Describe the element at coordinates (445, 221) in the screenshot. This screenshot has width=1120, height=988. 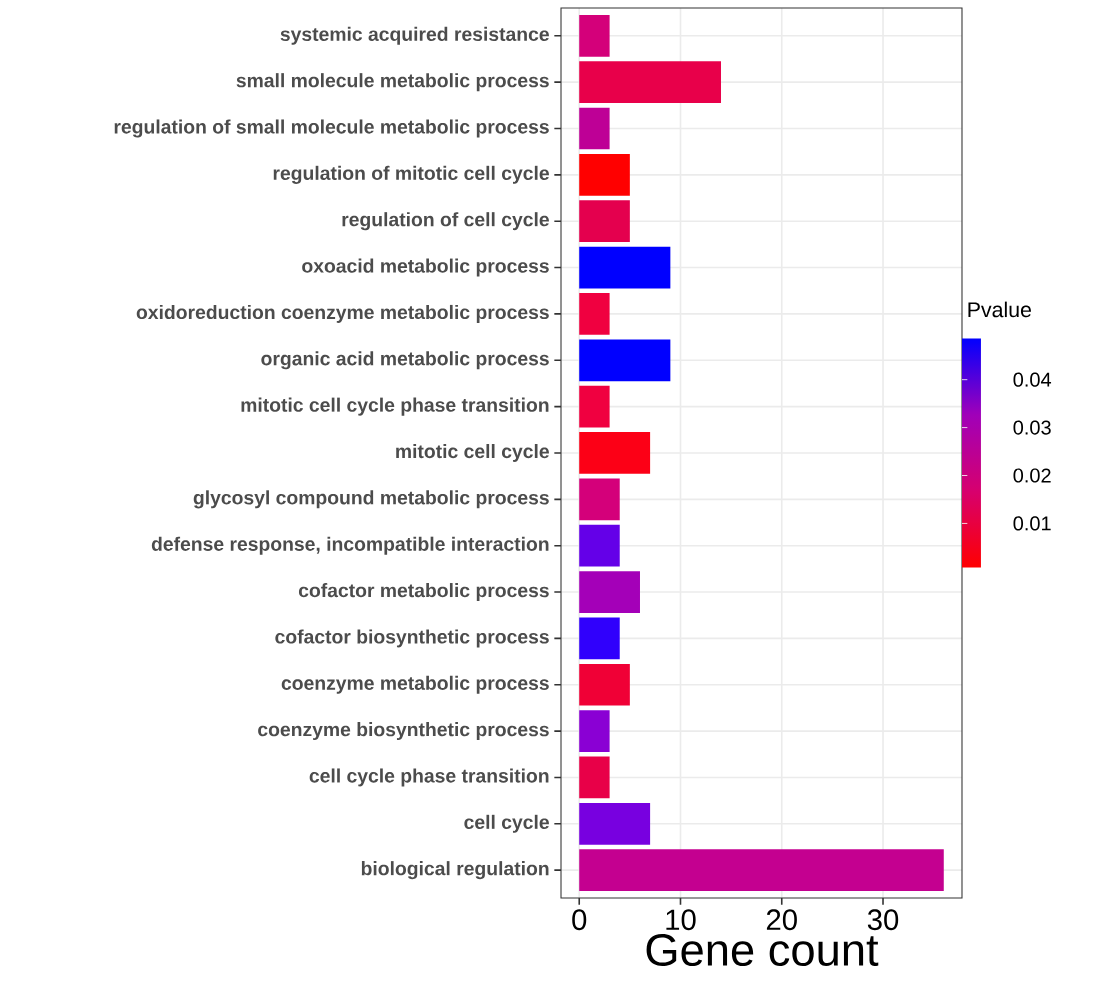
I see `y-tick-label: regulation of cell cycle` at that location.